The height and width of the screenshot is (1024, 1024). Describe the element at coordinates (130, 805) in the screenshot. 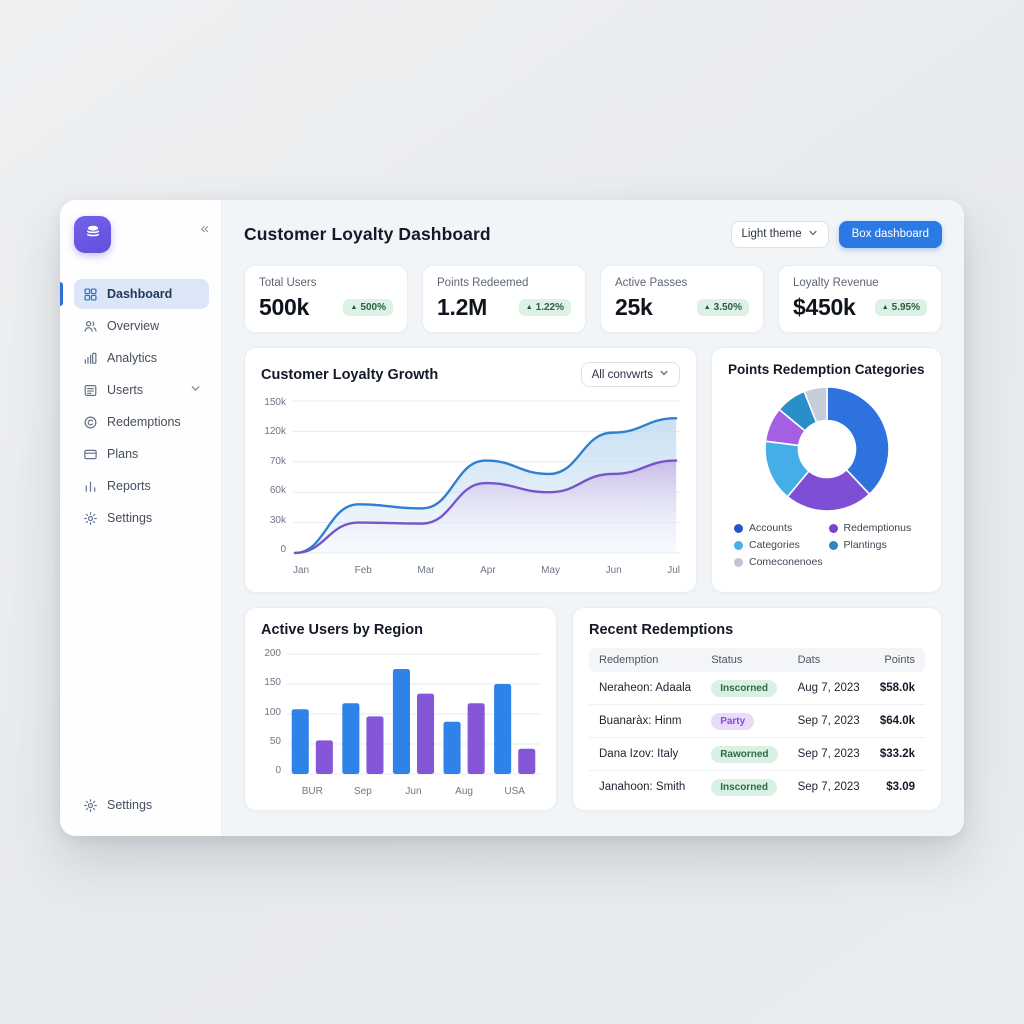

I see `sidebar-footer-label: Settings` at that location.